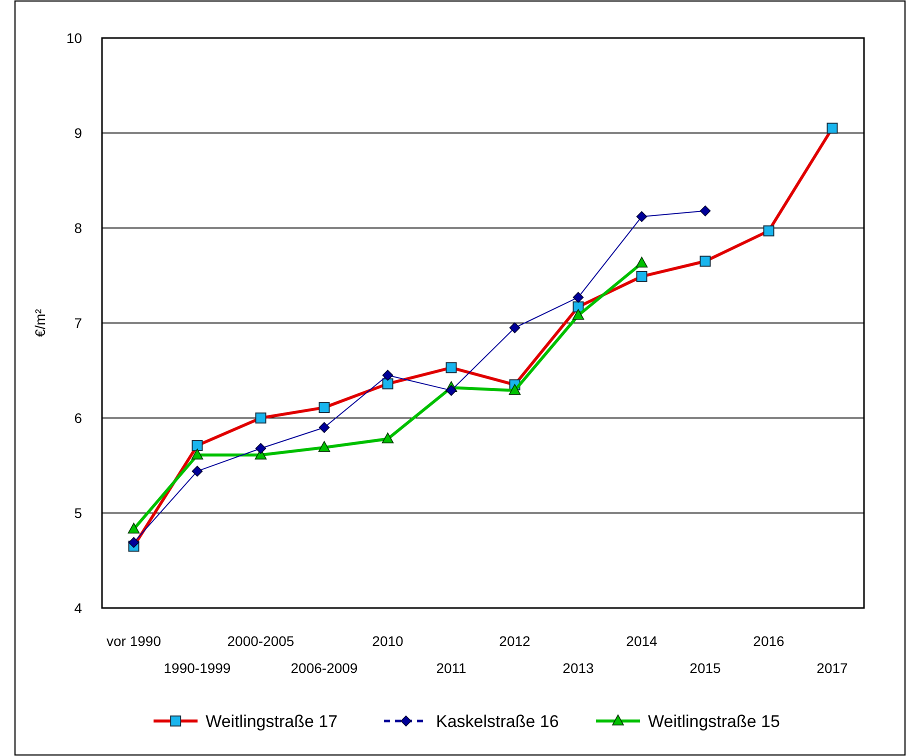  Describe the element at coordinates (515, 641) in the screenshot. I see `x-tick-label: 2012` at that location.